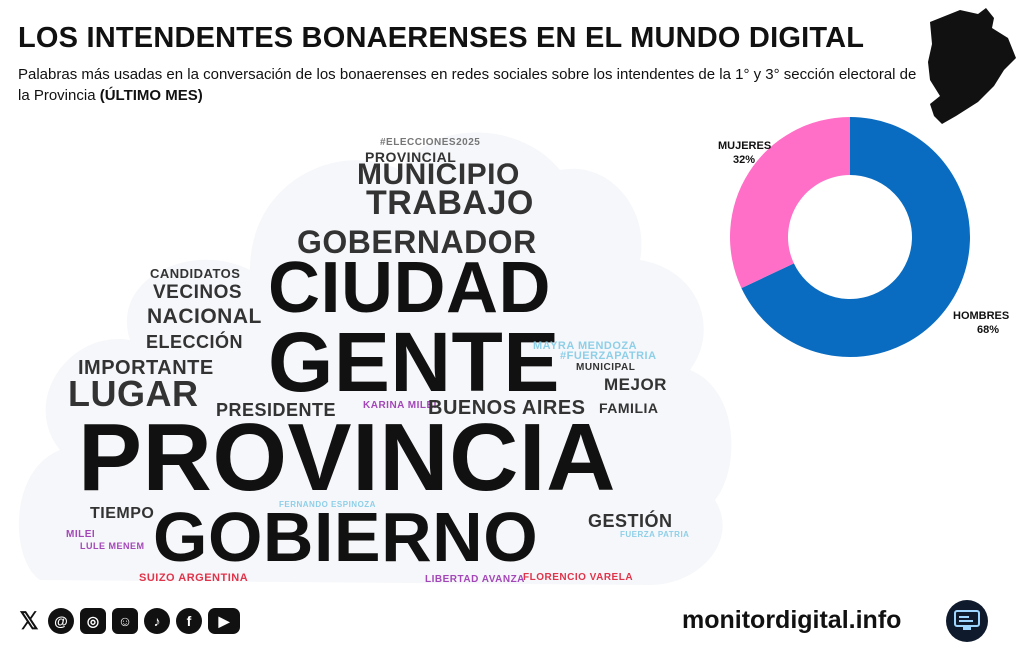 The height and width of the screenshot is (660, 1024). I want to click on donut-slice-hombres, so click(855, 237).